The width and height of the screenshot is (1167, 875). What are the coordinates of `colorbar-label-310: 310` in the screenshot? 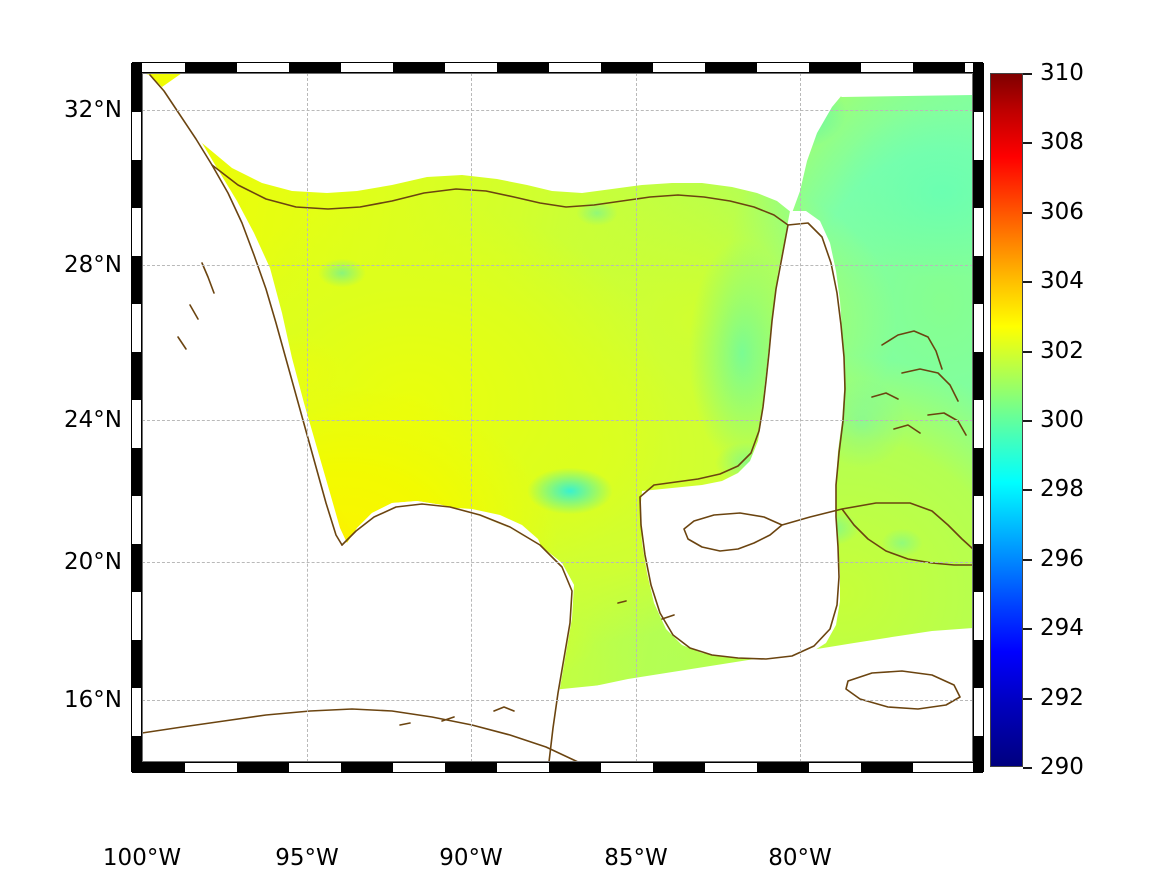 It's located at (1062, 73).